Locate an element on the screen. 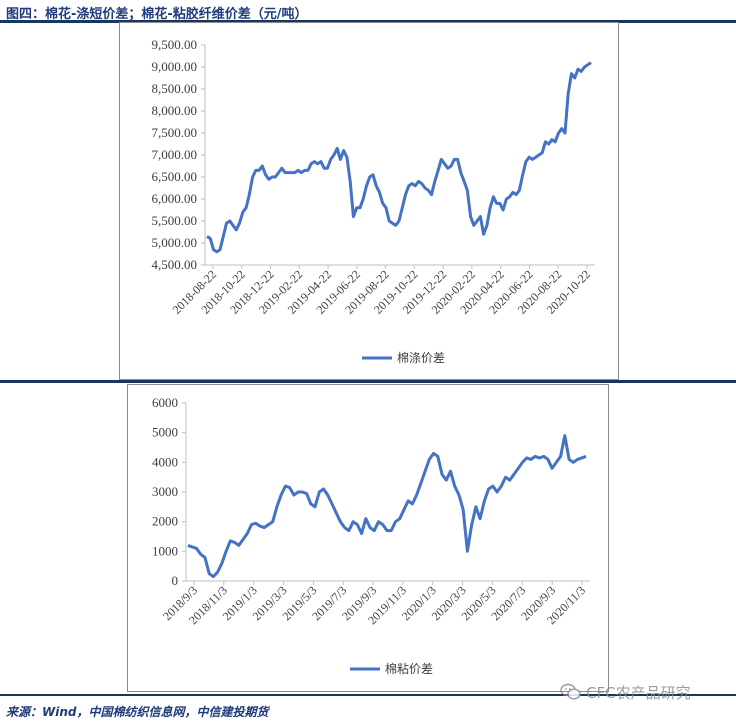 The image size is (736, 722). y-tick-label: 5,000.00 is located at coordinates (175, 242).